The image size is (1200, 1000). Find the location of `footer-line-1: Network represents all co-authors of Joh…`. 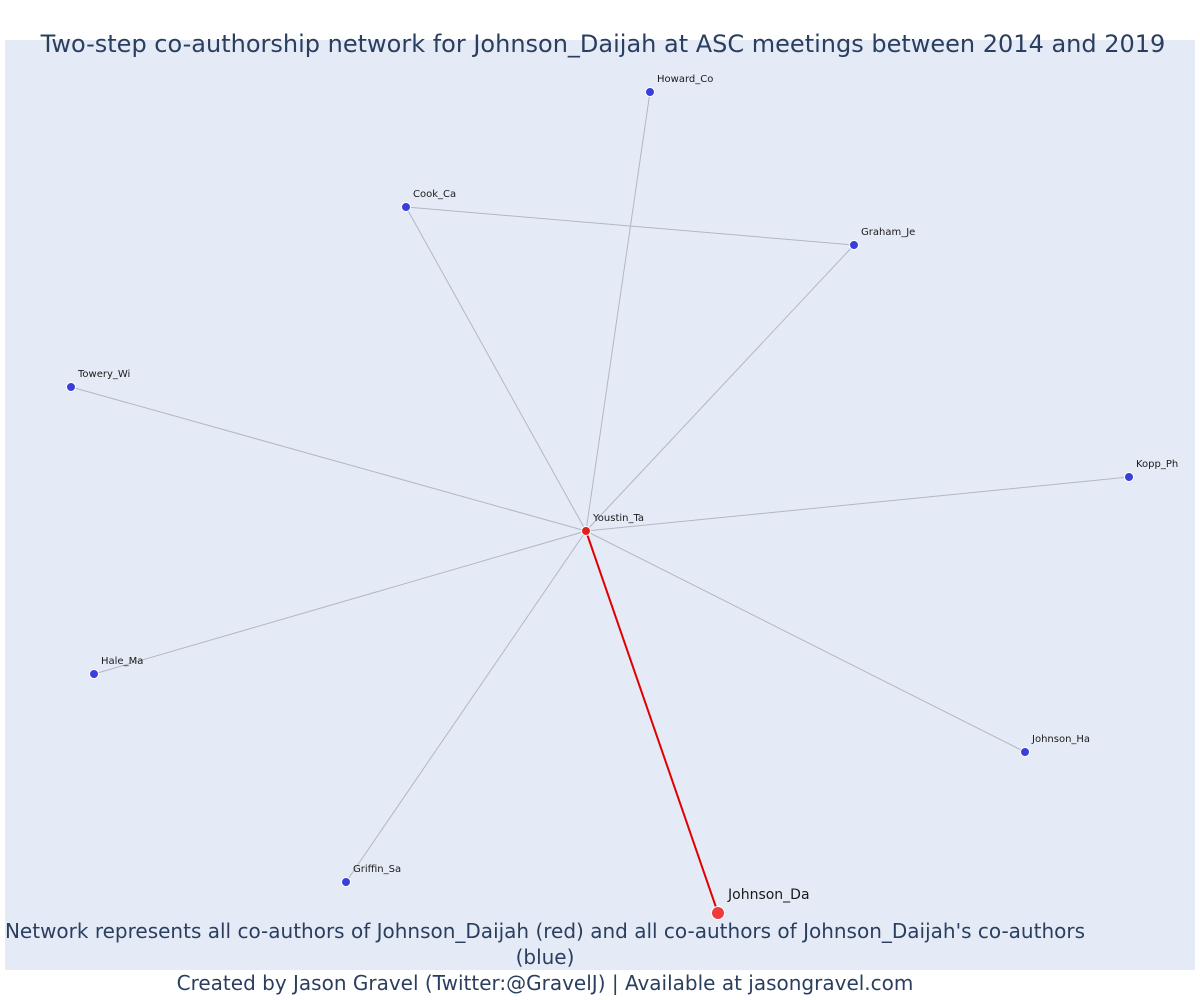

footer-line-1: Network represents all co-authors of Joh… is located at coordinates (545, 944).